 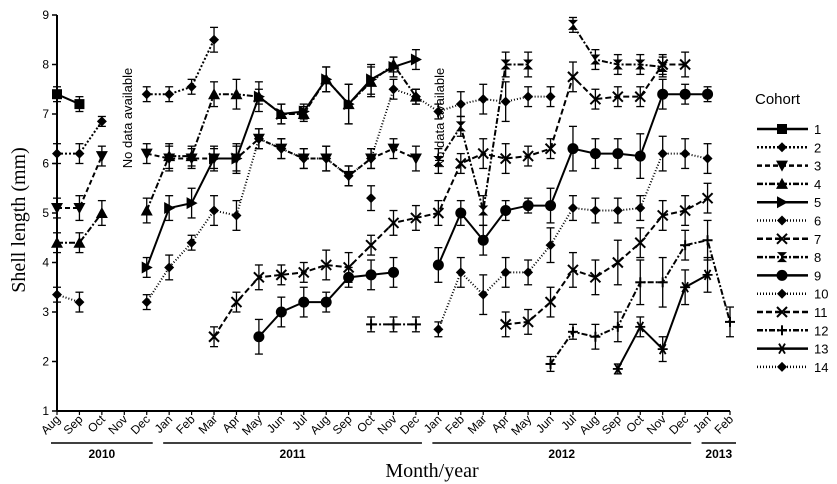 What do you see at coordinates (817, 275) in the screenshot?
I see `legend-label: 9` at bounding box center [817, 275].